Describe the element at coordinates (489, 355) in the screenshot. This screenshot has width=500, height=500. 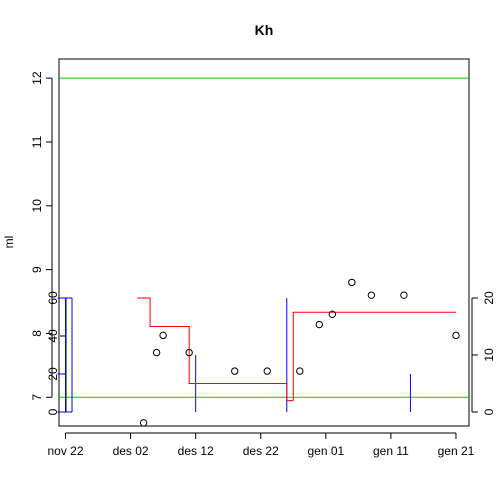
I see `right-tick-label-1: 10` at that location.